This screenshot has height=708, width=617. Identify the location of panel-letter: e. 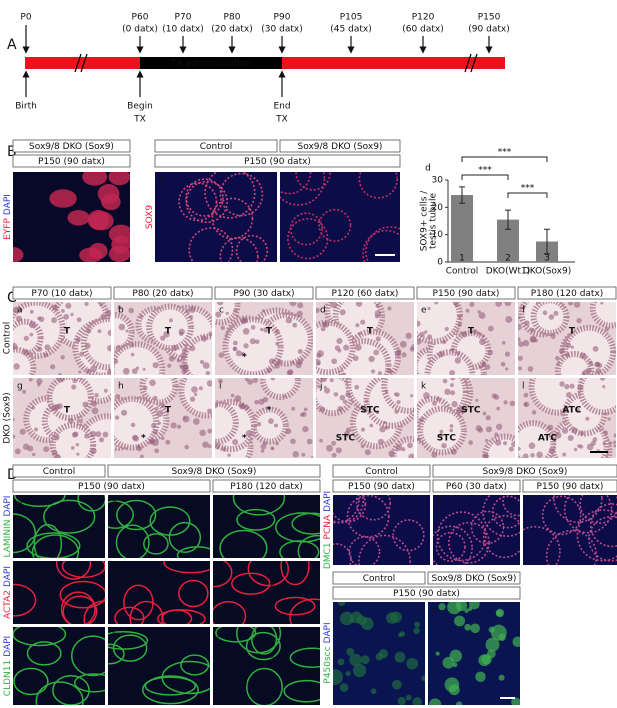
(115, 570).